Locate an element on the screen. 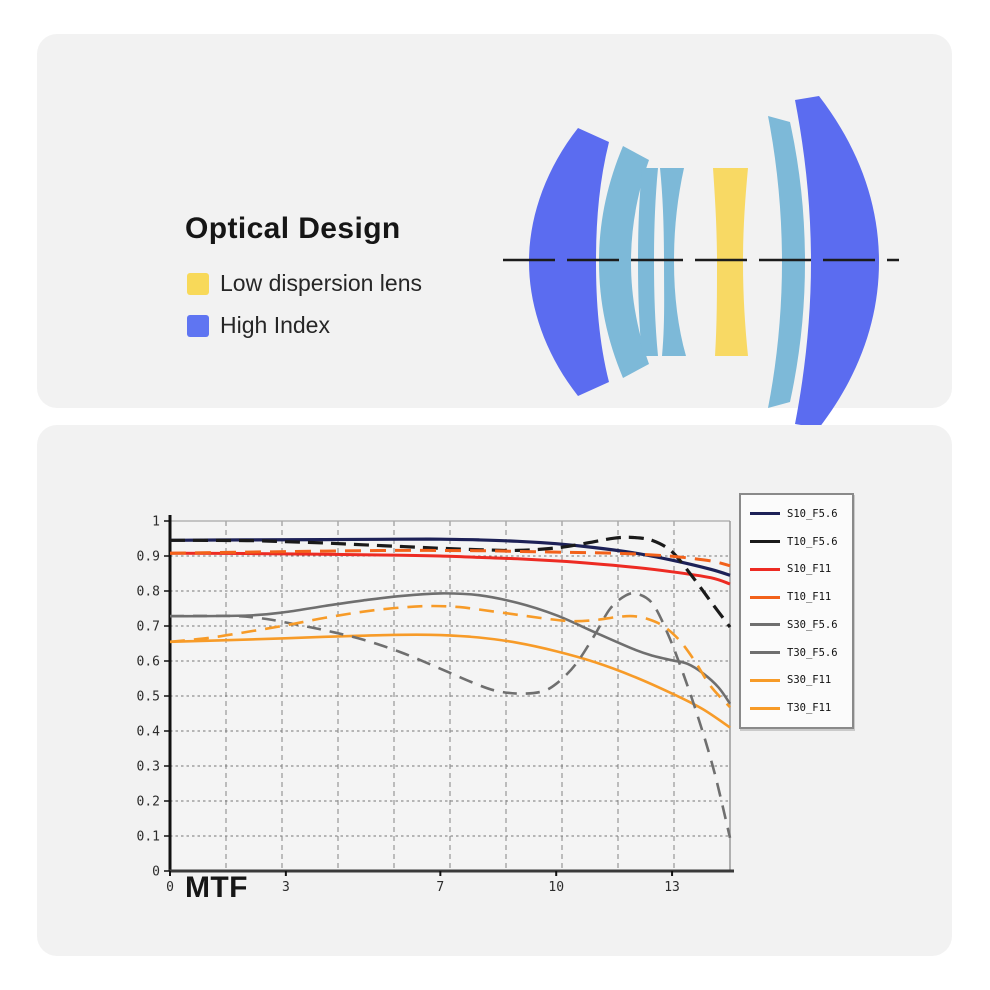 The height and width of the screenshot is (990, 990). y-tick-label: 0.2 is located at coordinates (148, 802).